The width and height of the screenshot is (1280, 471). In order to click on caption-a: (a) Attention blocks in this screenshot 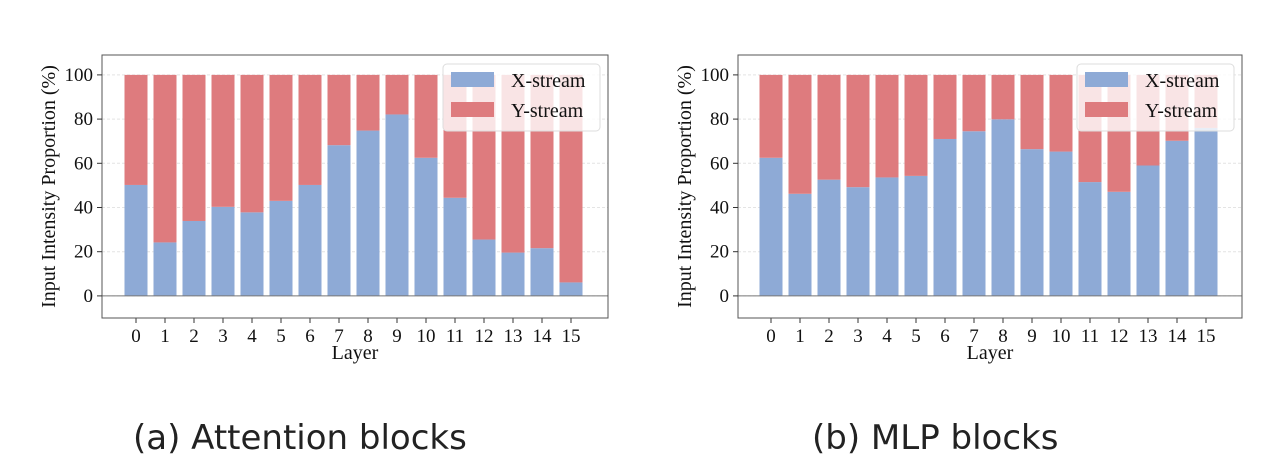, I will do `click(300, 438)`.